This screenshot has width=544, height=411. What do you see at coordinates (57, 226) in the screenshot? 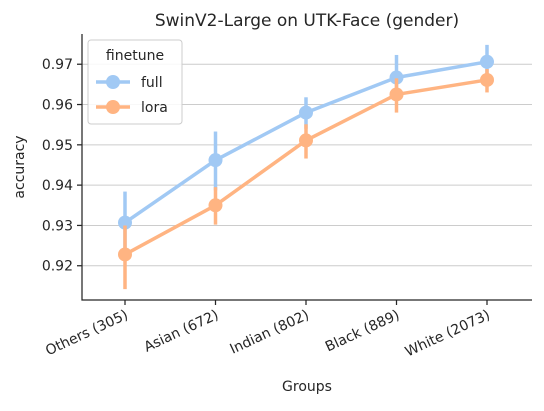
I see `y-tick-label: 0.93` at bounding box center [57, 226].